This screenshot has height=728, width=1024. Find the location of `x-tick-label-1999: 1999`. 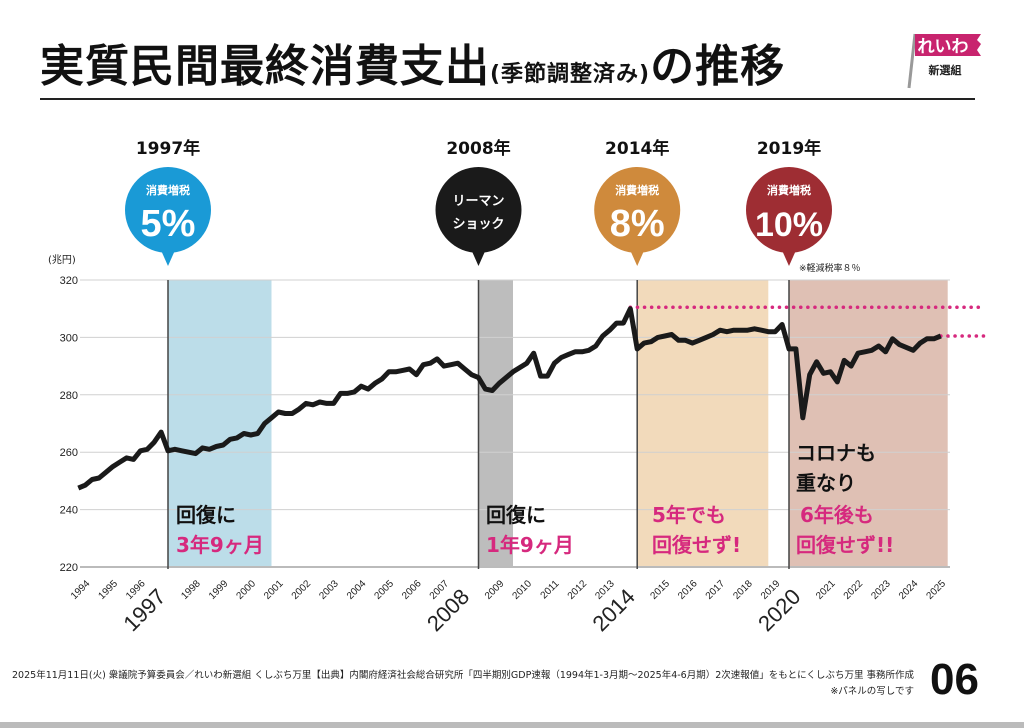

x-tick-label-1999: 1999 is located at coordinates (219, 590).